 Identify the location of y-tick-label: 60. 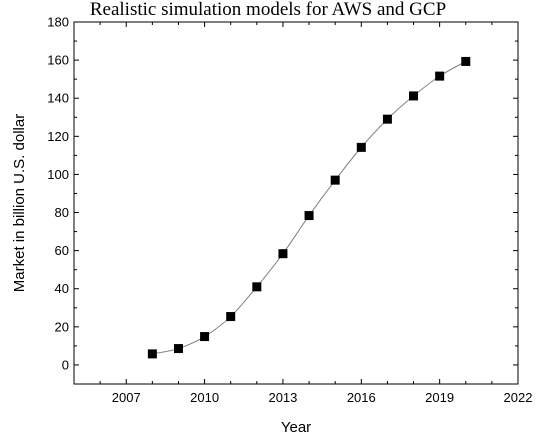
(62, 250).